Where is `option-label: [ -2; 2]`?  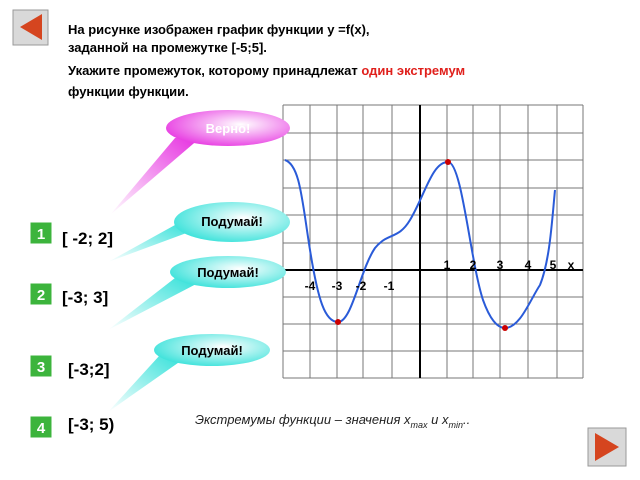
option-label: [ -2; 2] is located at coordinates (87, 238).